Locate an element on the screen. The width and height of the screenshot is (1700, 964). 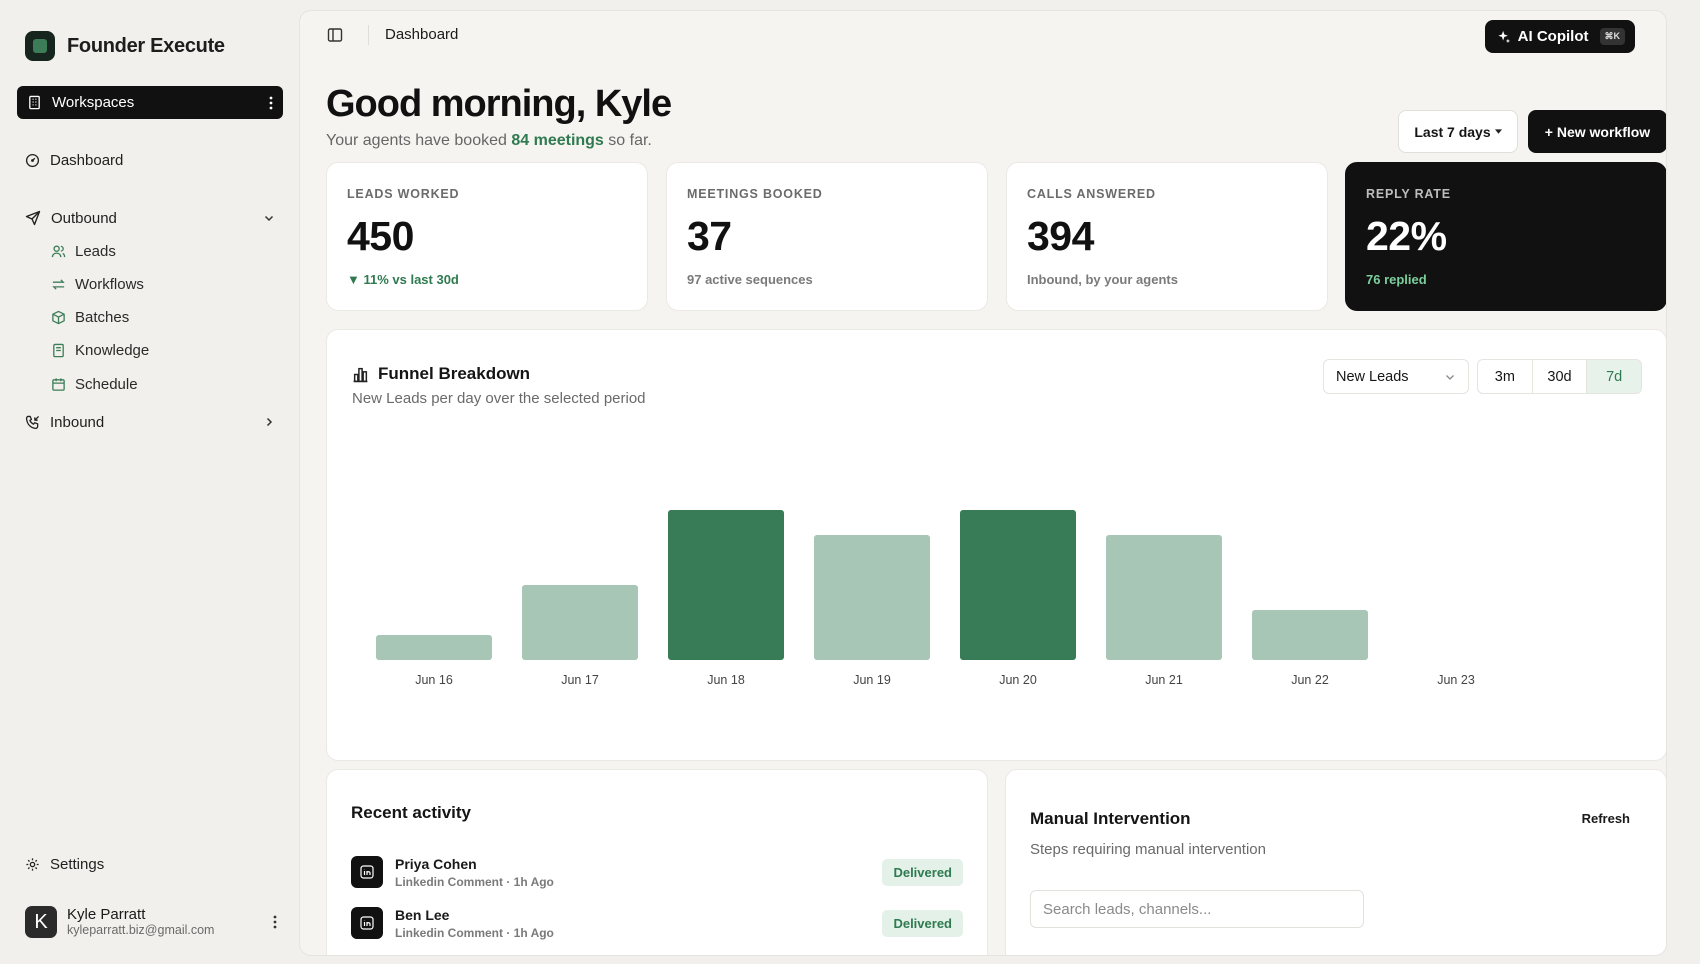
stat-label: LEADS WORKED is located at coordinates (403, 194).